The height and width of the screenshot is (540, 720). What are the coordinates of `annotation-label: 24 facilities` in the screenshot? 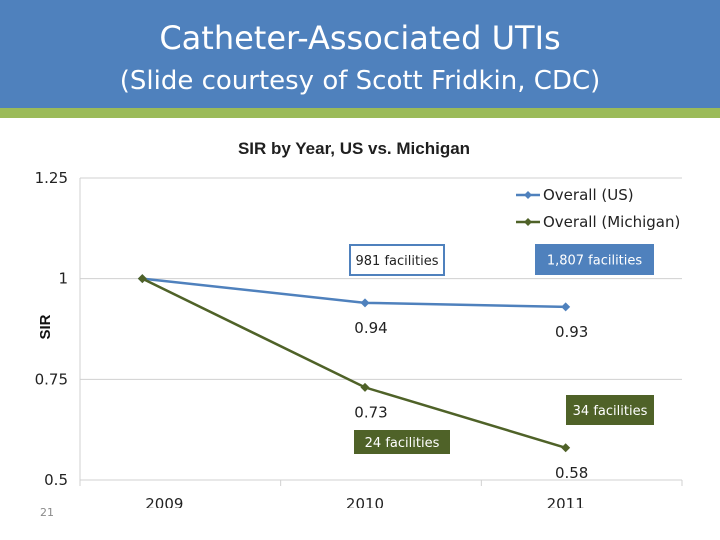 It's located at (402, 443).